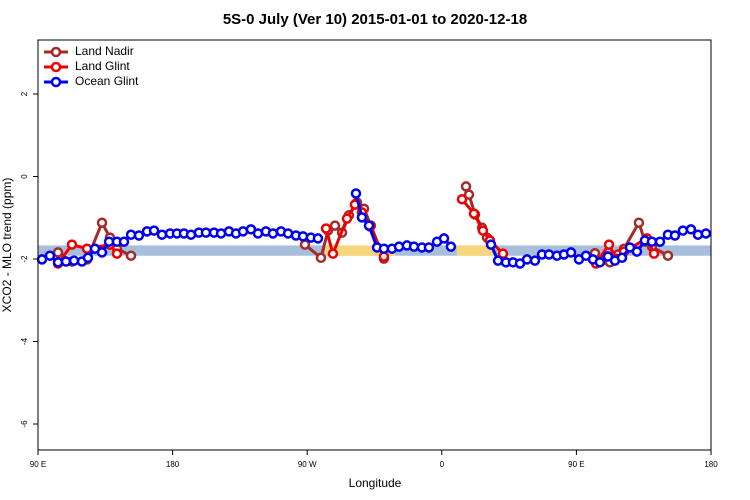 Image resolution: width=750 pixels, height=500 pixels. Describe the element at coordinates (307, 464) in the screenshot. I see `x-tick-label: 90 W` at that location.